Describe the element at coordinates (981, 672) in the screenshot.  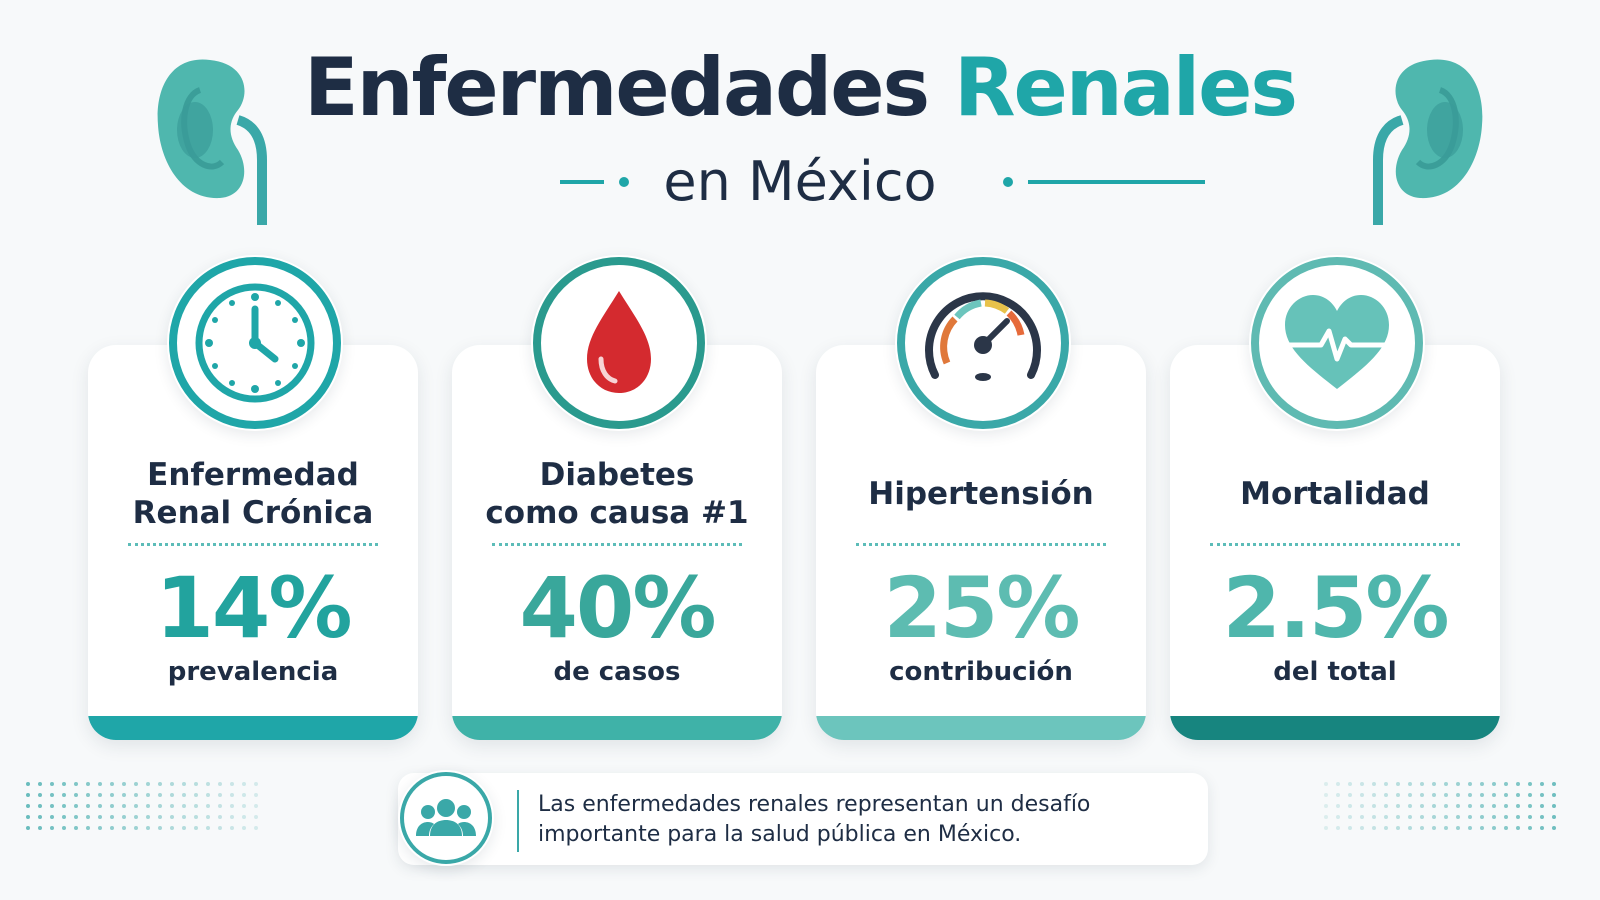
I see `card-sublabel: contribución` at that location.